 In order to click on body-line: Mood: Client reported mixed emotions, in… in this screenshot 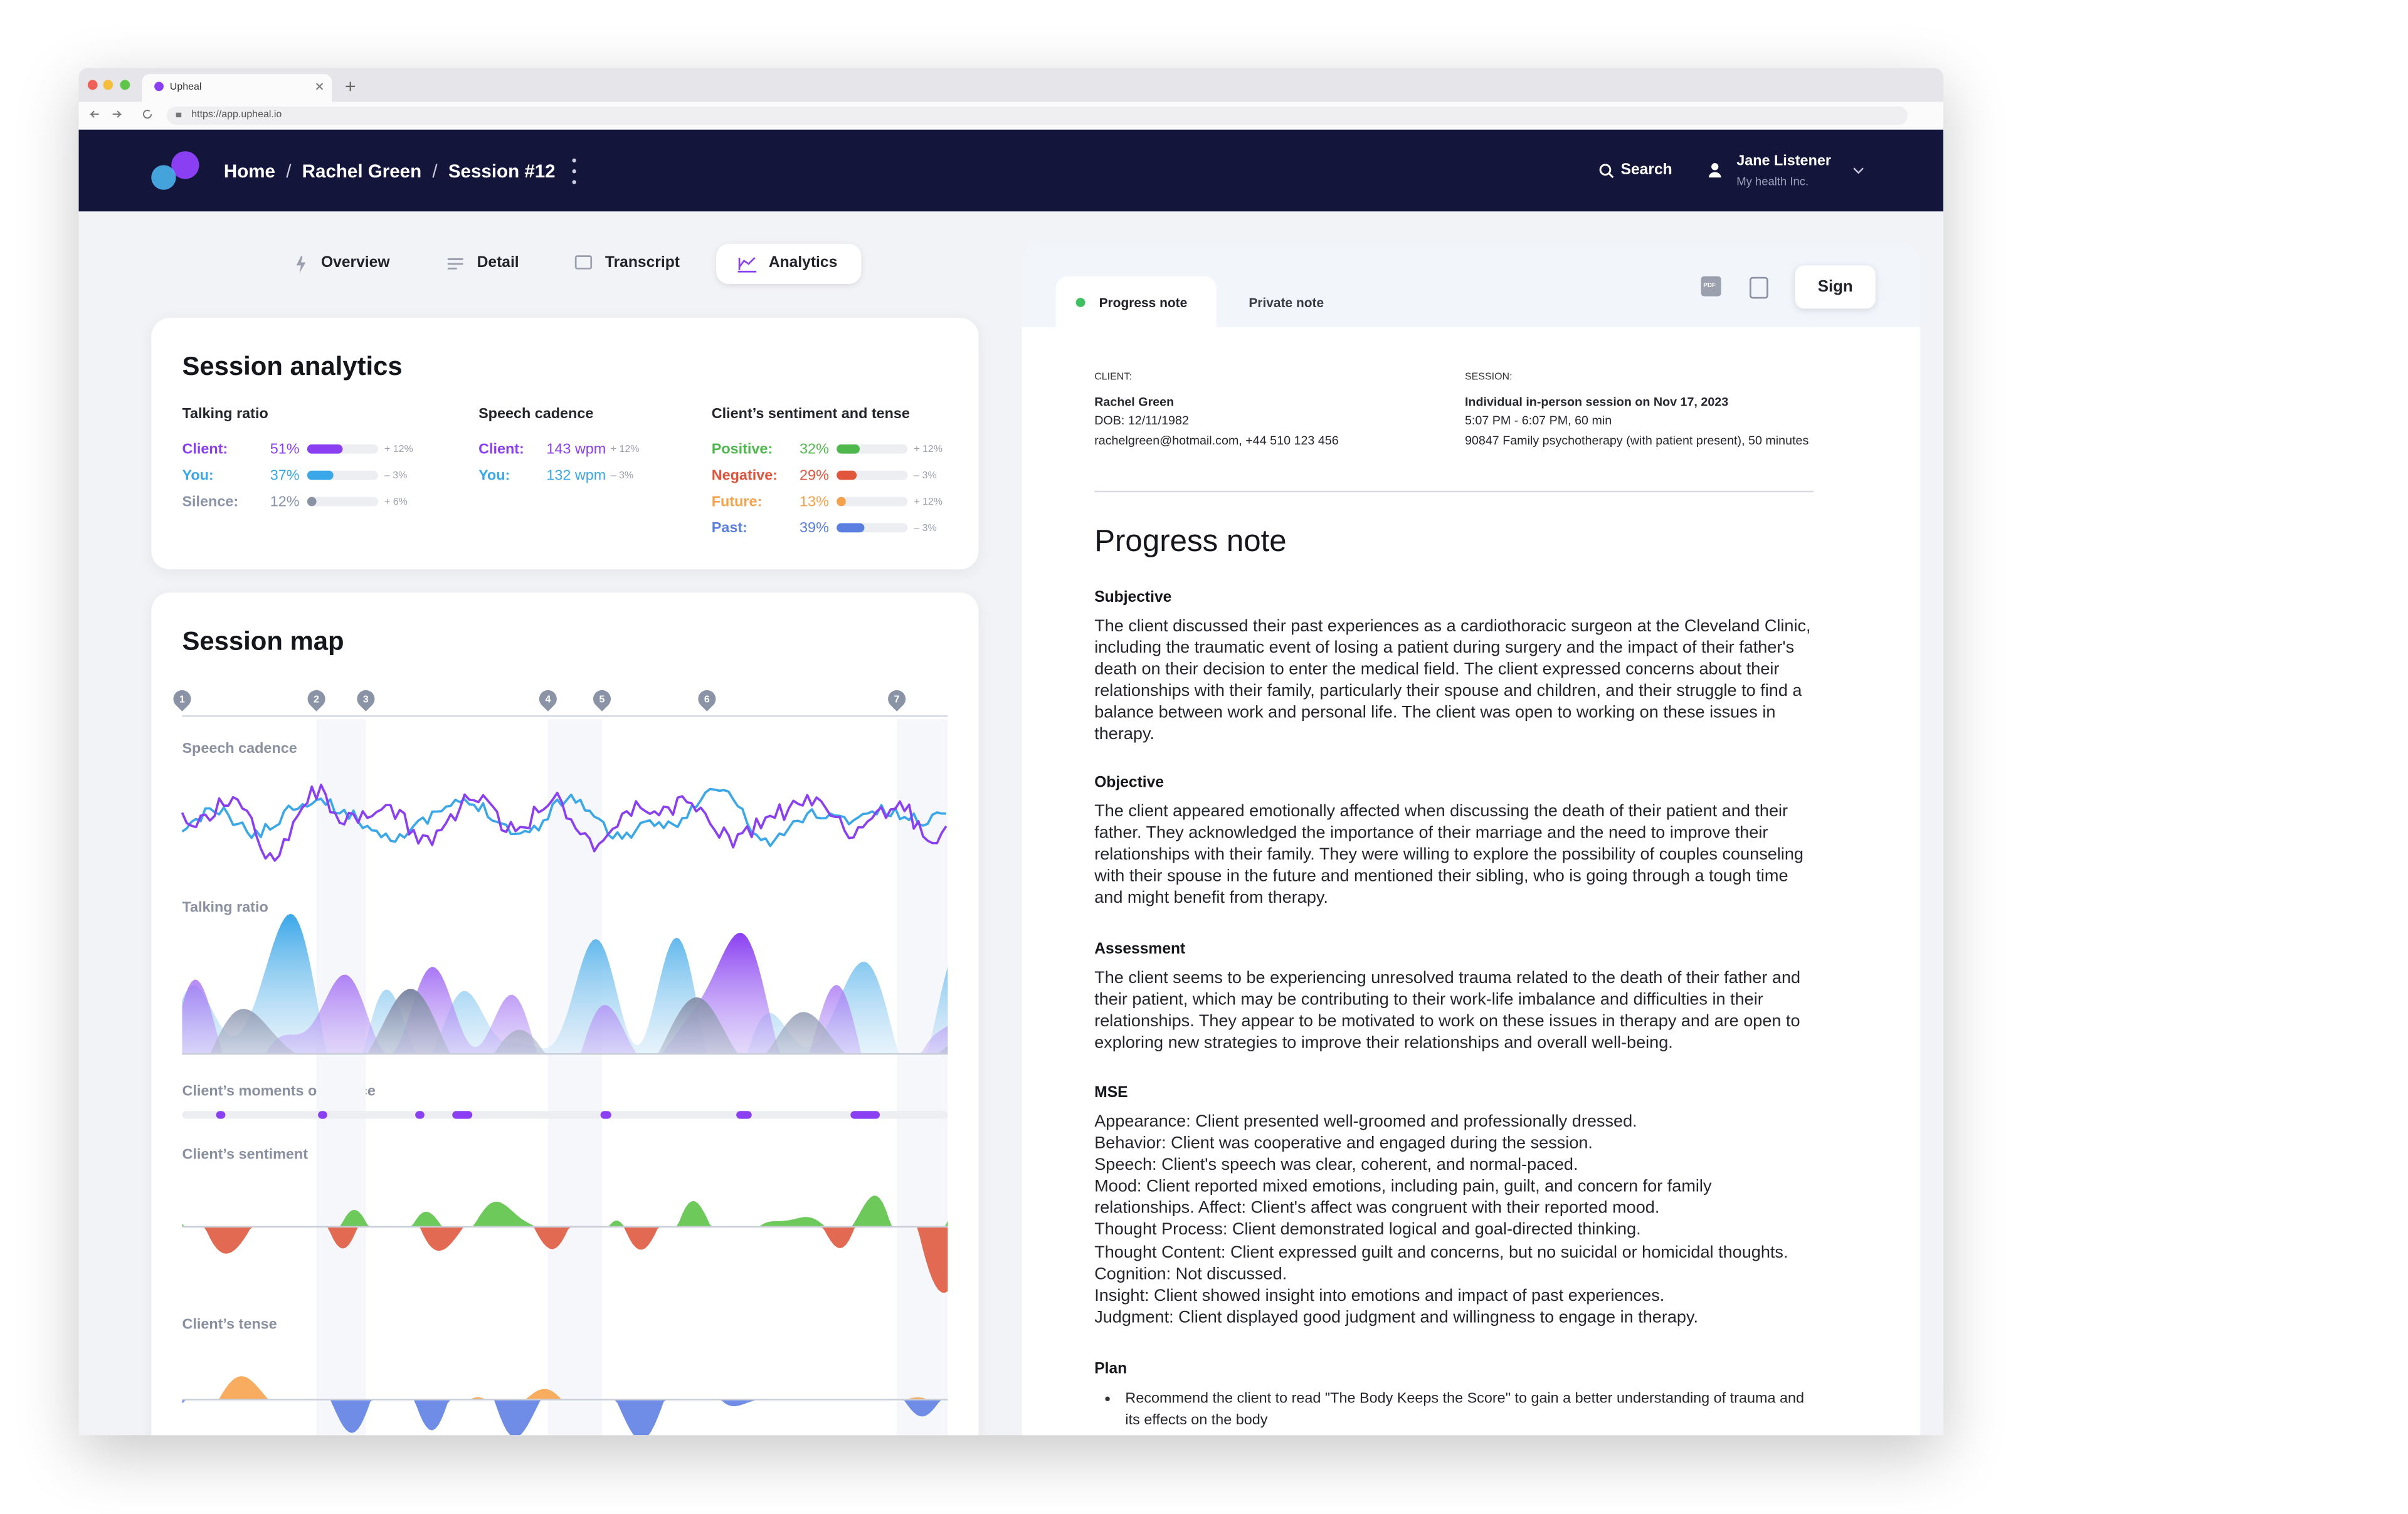, I will do `click(1403, 1198)`.